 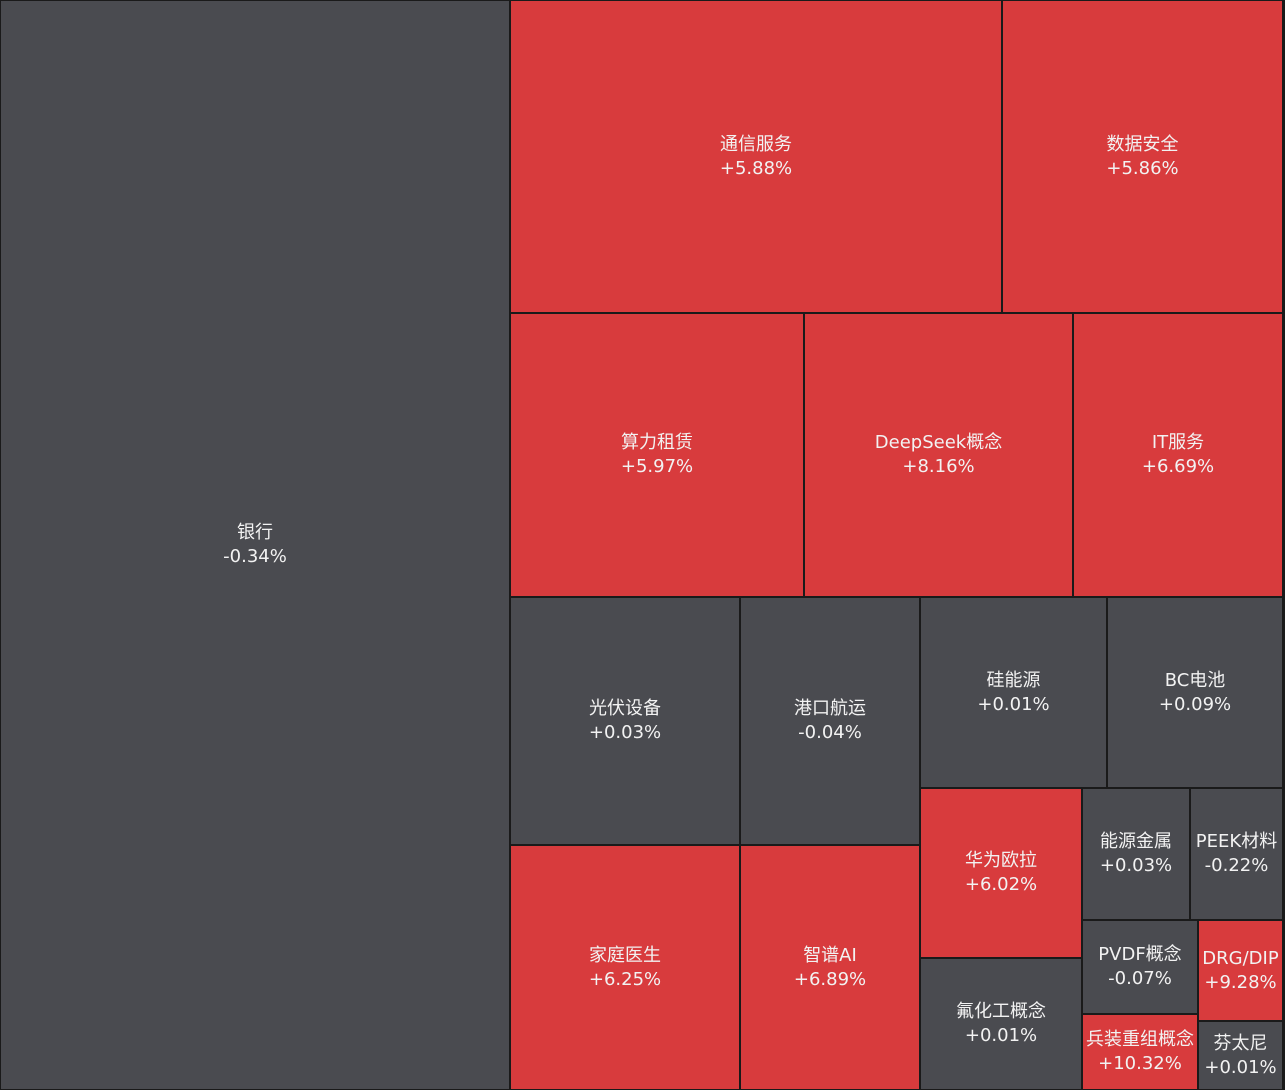 What do you see at coordinates (830, 708) in the screenshot?
I see `tile-label: 港口航运` at bounding box center [830, 708].